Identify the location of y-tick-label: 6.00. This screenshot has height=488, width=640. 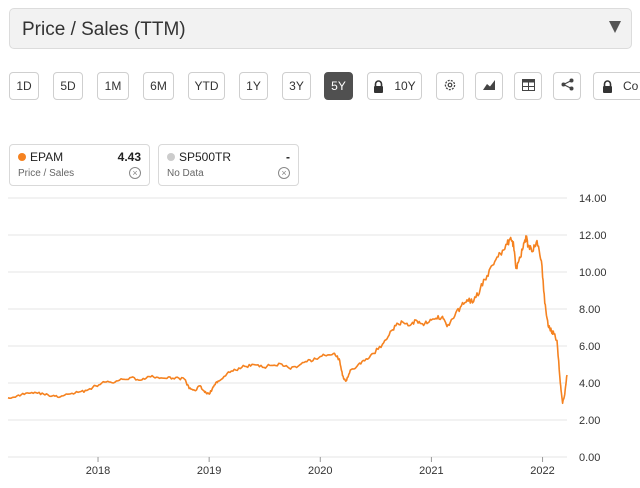
(589, 347).